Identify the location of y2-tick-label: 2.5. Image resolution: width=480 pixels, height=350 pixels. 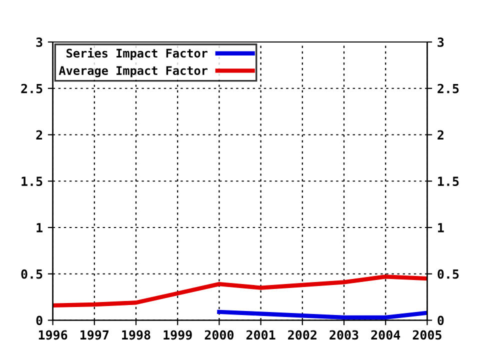
(448, 89).